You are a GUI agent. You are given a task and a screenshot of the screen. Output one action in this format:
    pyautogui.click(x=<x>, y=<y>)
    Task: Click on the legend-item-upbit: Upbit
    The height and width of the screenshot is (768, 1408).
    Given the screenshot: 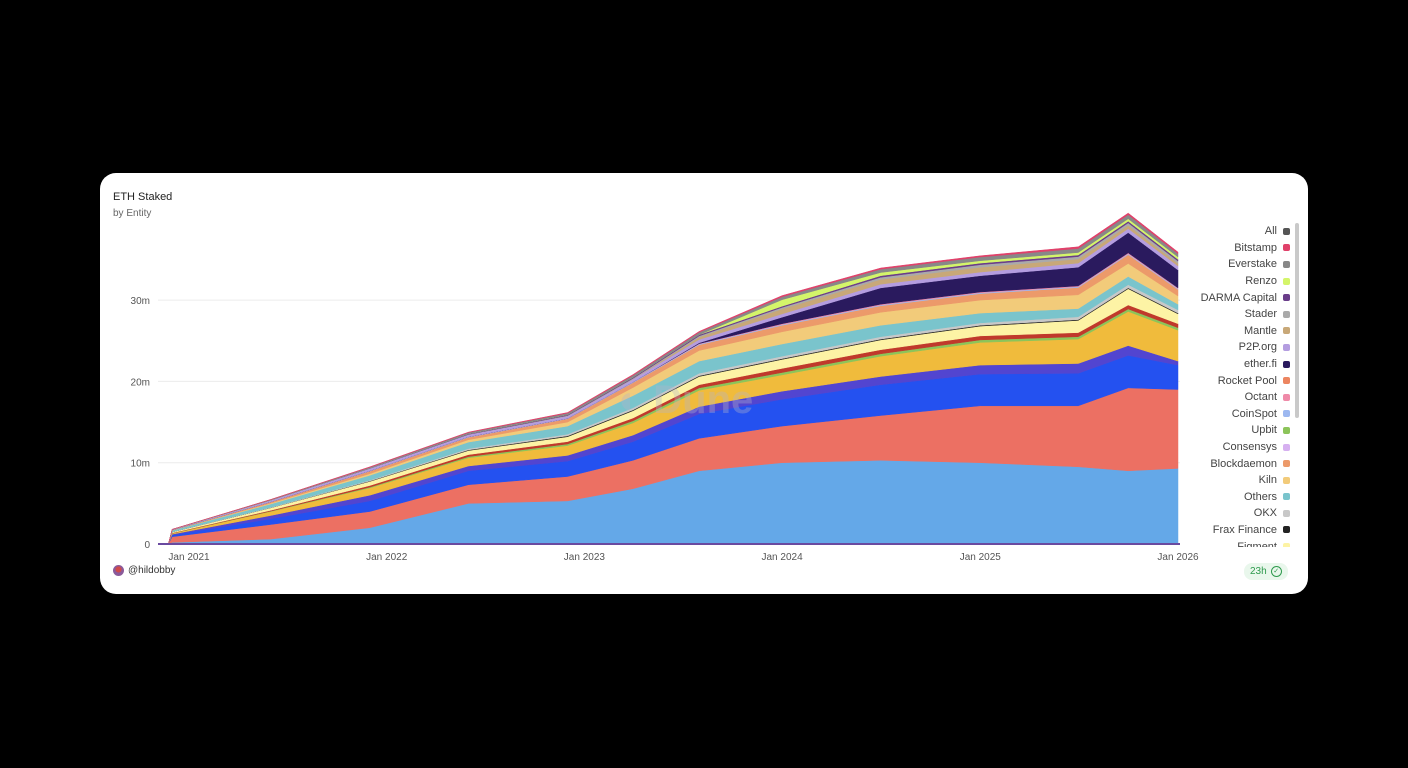 What is the action you would take?
    pyautogui.click(x=1235, y=430)
    